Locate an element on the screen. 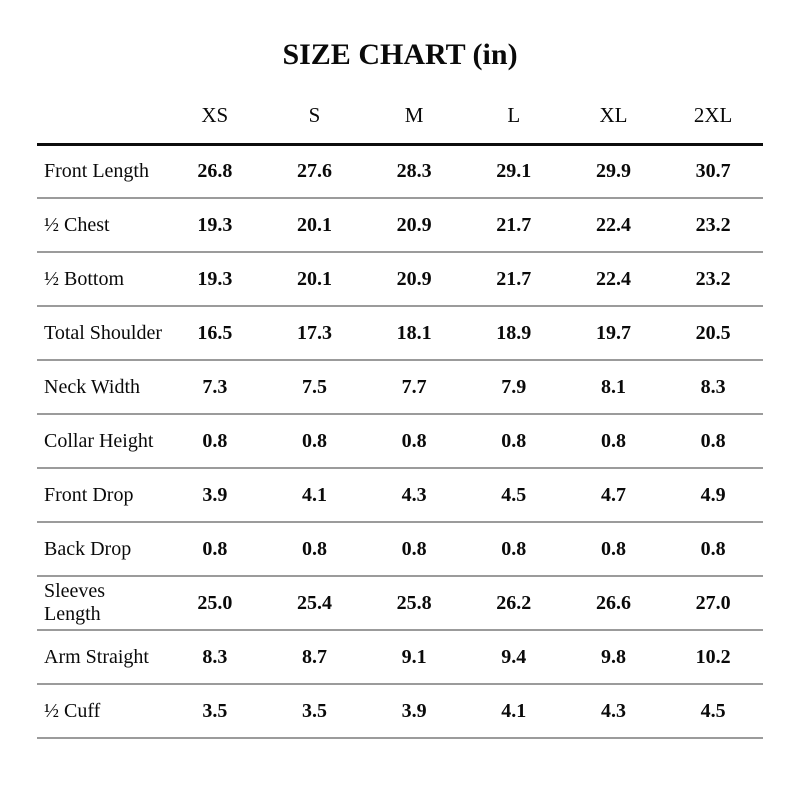 The image size is (800, 800). row-label: ½ Cuff is located at coordinates (101, 711).